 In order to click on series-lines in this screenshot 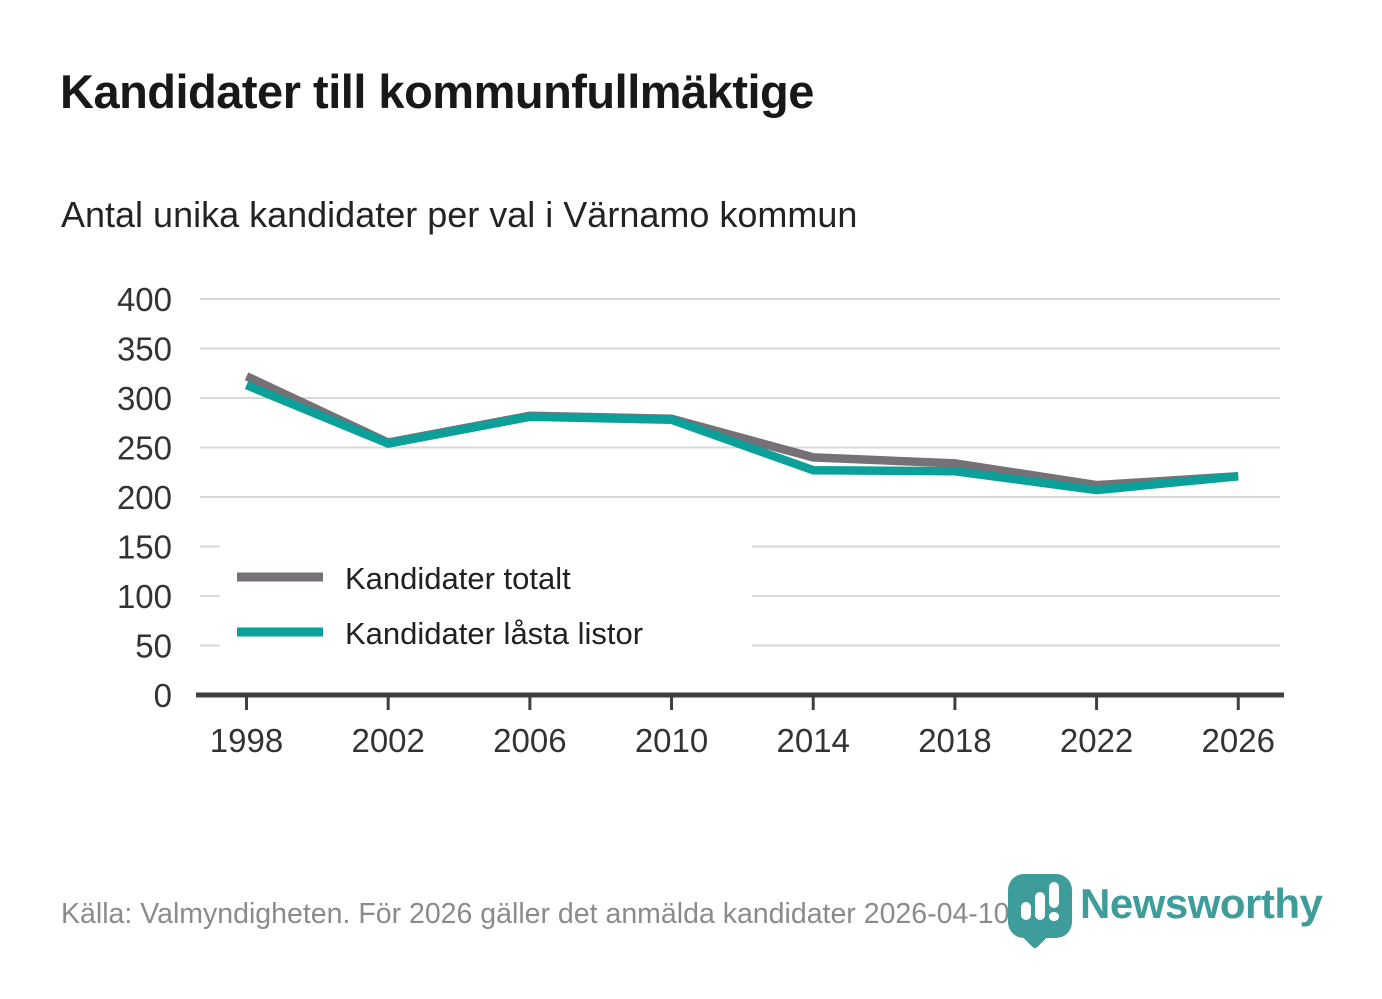, I will do `click(741, 433)`.